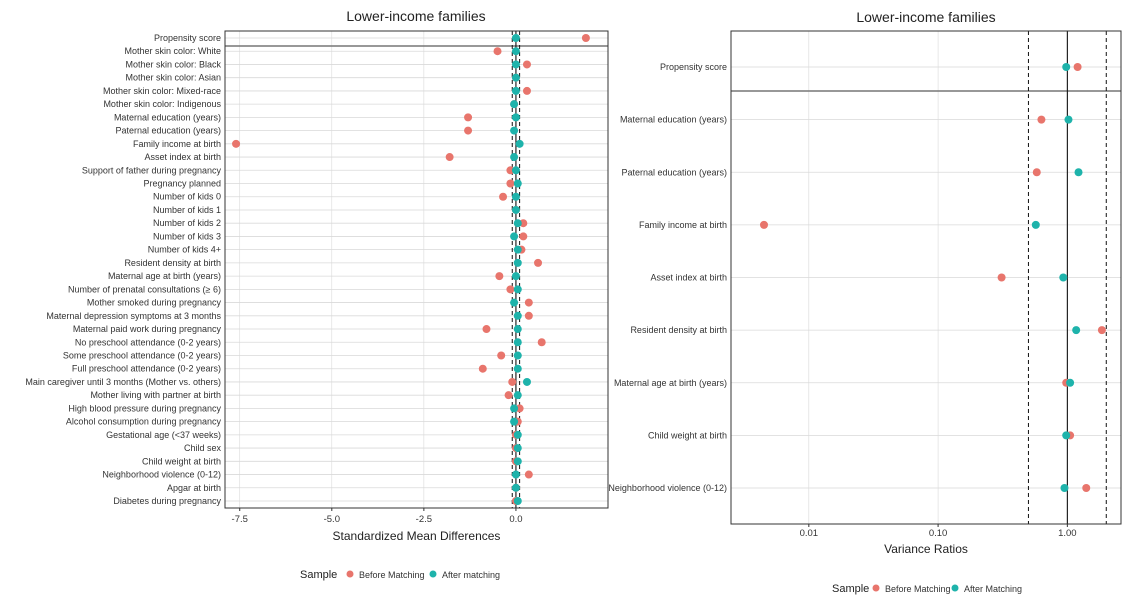  What do you see at coordinates (162, 104) in the screenshot?
I see `category-label: Mother skin color: Indigenous` at bounding box center [162, 104].